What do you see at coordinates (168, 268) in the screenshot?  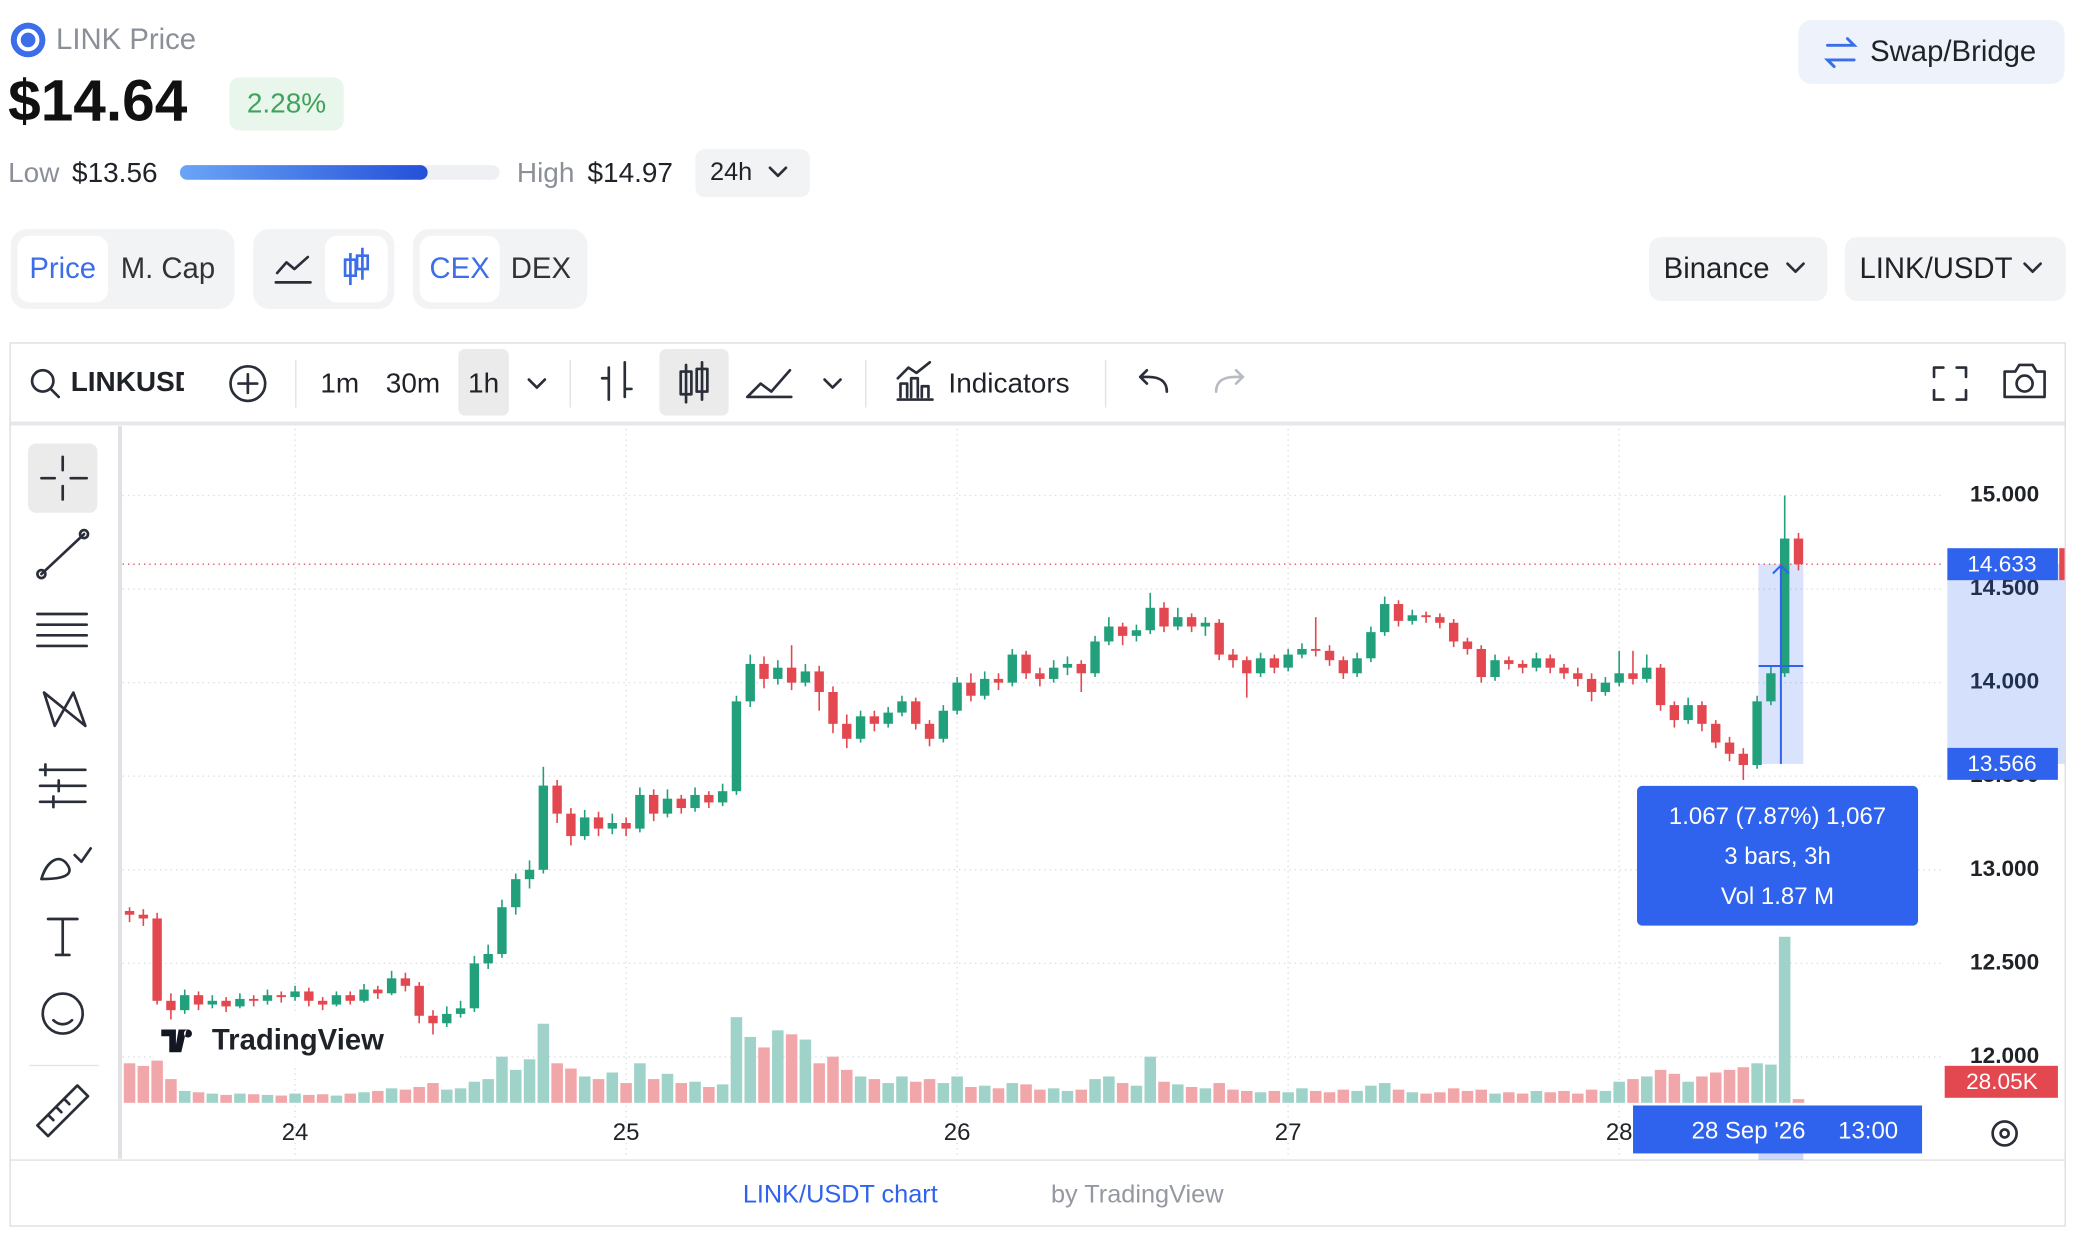 I see `tab: M. Cap` at bounding box center [168, 268].